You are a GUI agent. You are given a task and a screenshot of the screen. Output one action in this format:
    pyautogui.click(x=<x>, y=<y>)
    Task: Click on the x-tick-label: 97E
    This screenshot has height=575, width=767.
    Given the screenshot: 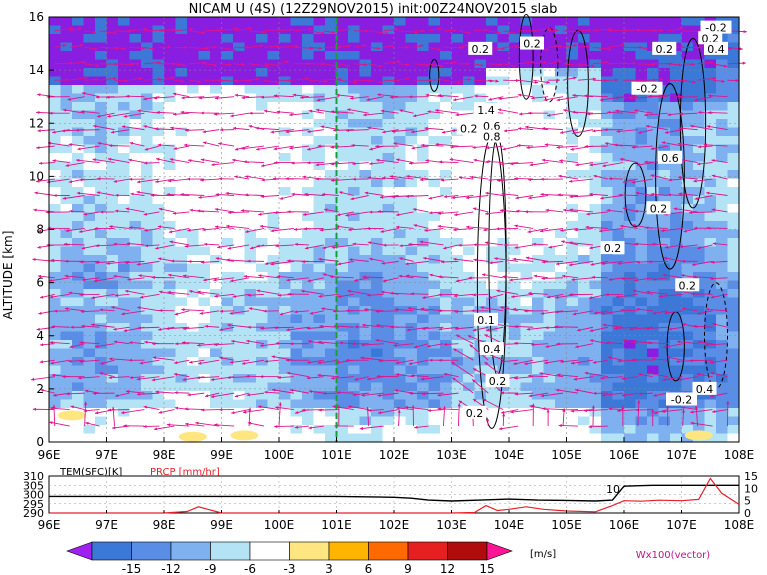 What is the action you would take?
    pyautogui.click(x=106, y=455)
    